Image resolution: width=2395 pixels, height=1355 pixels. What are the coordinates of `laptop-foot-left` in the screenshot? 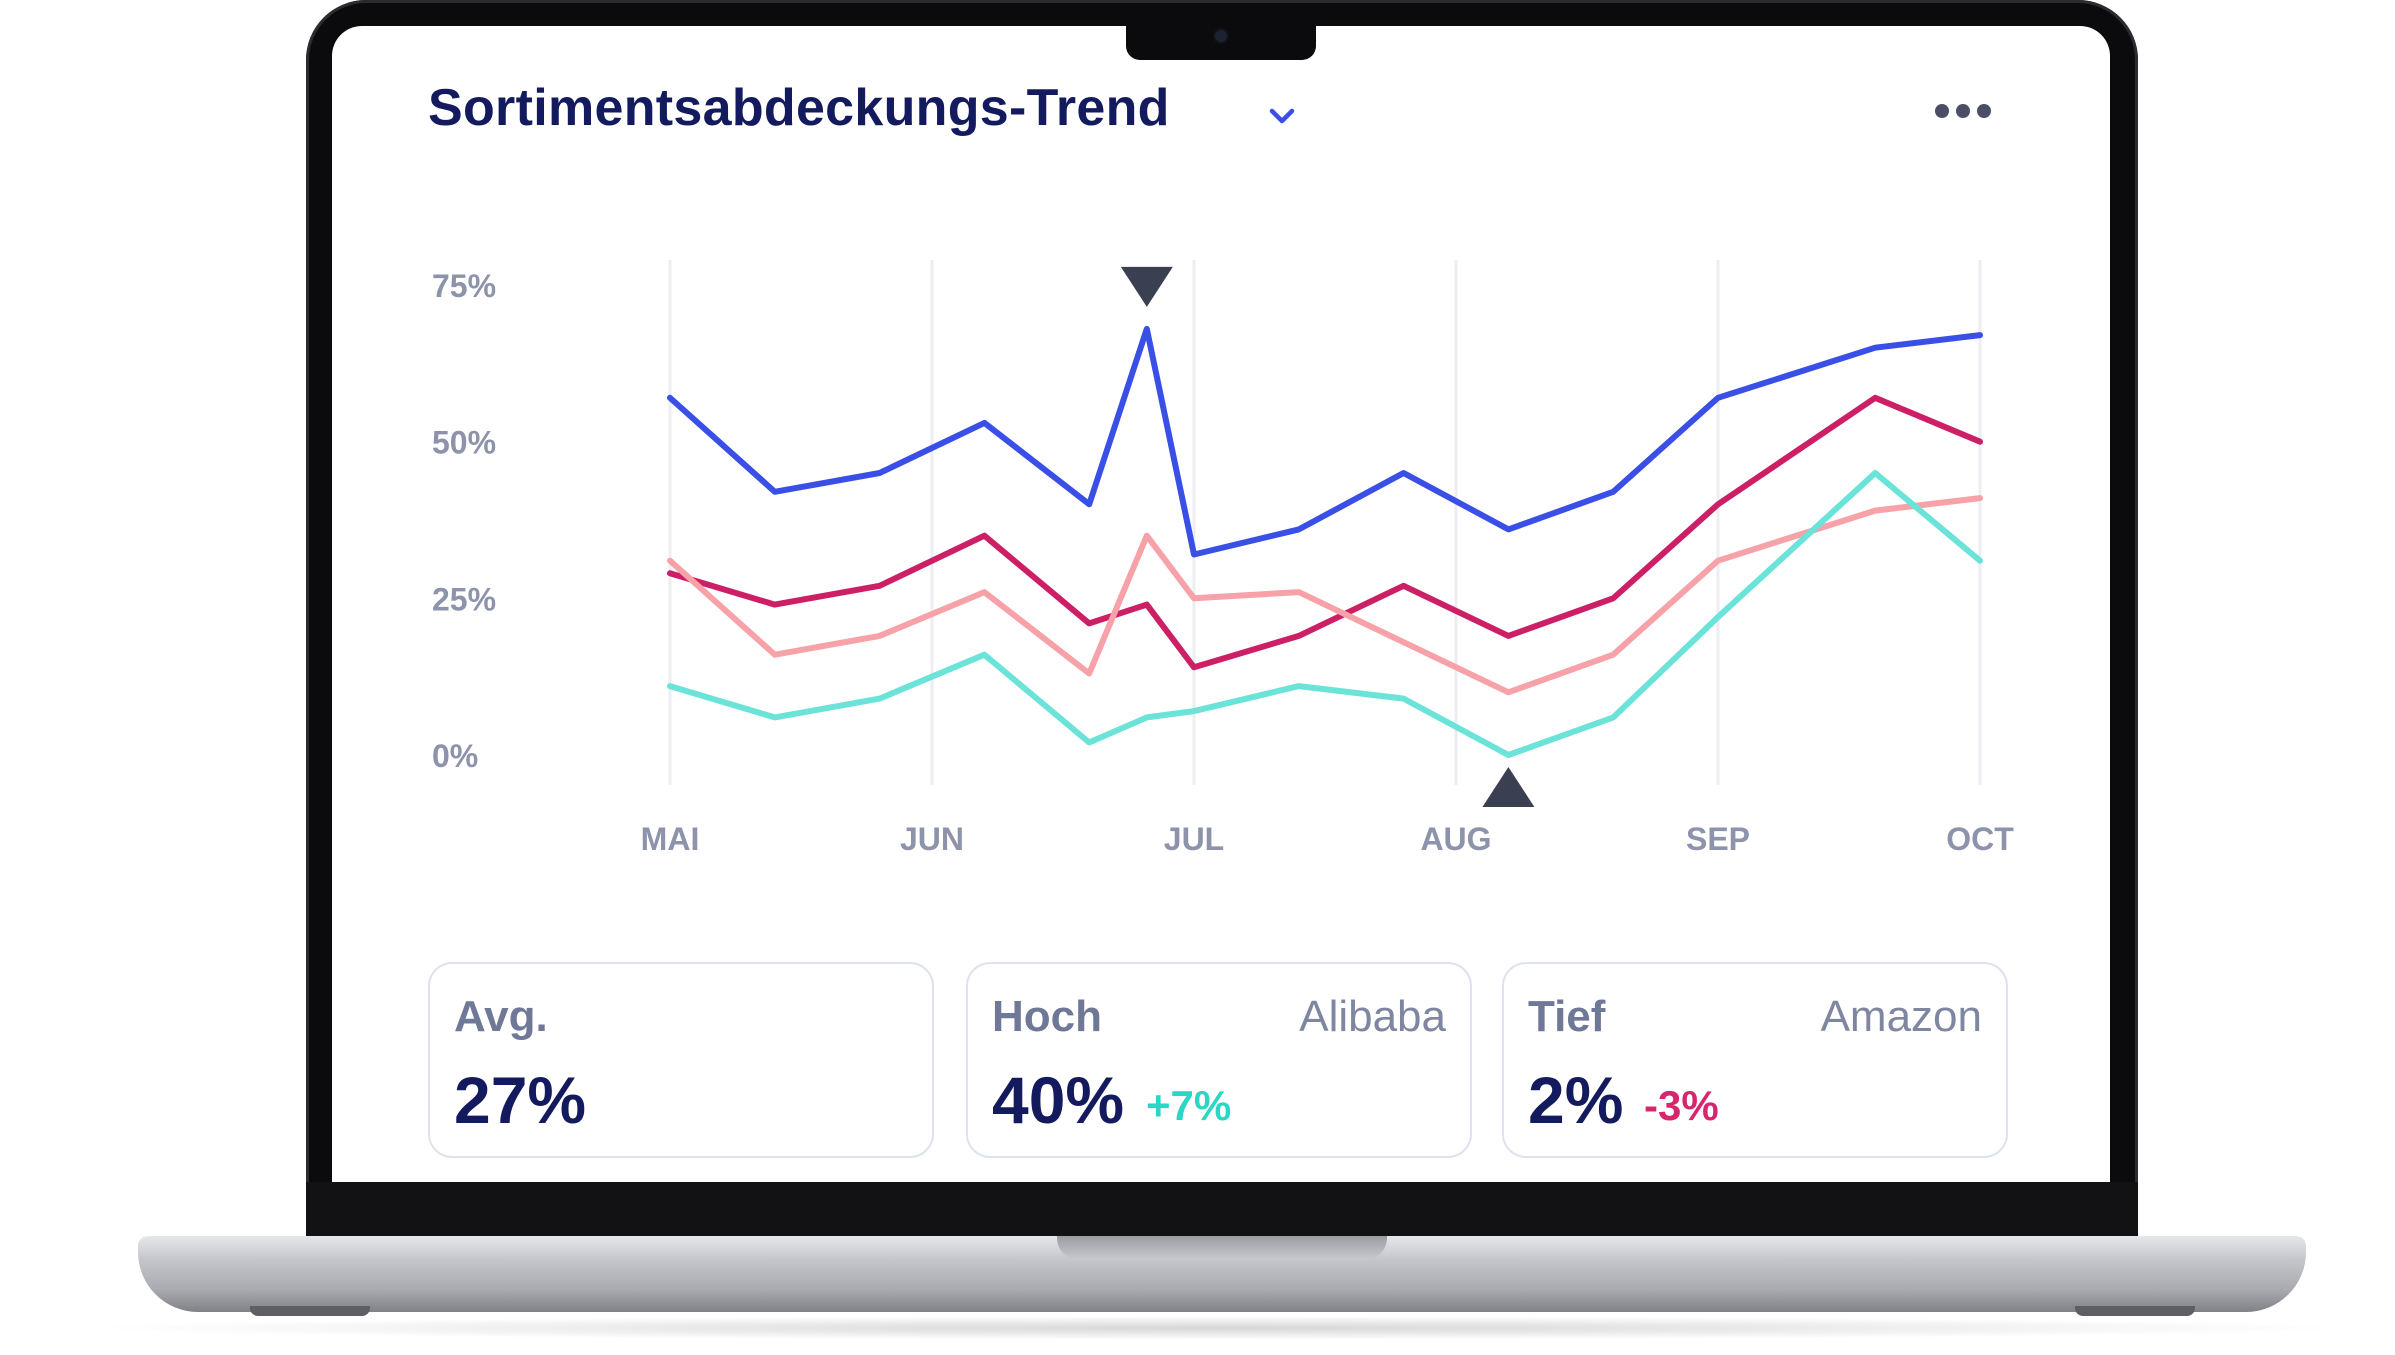 It's located at (310, 1311).